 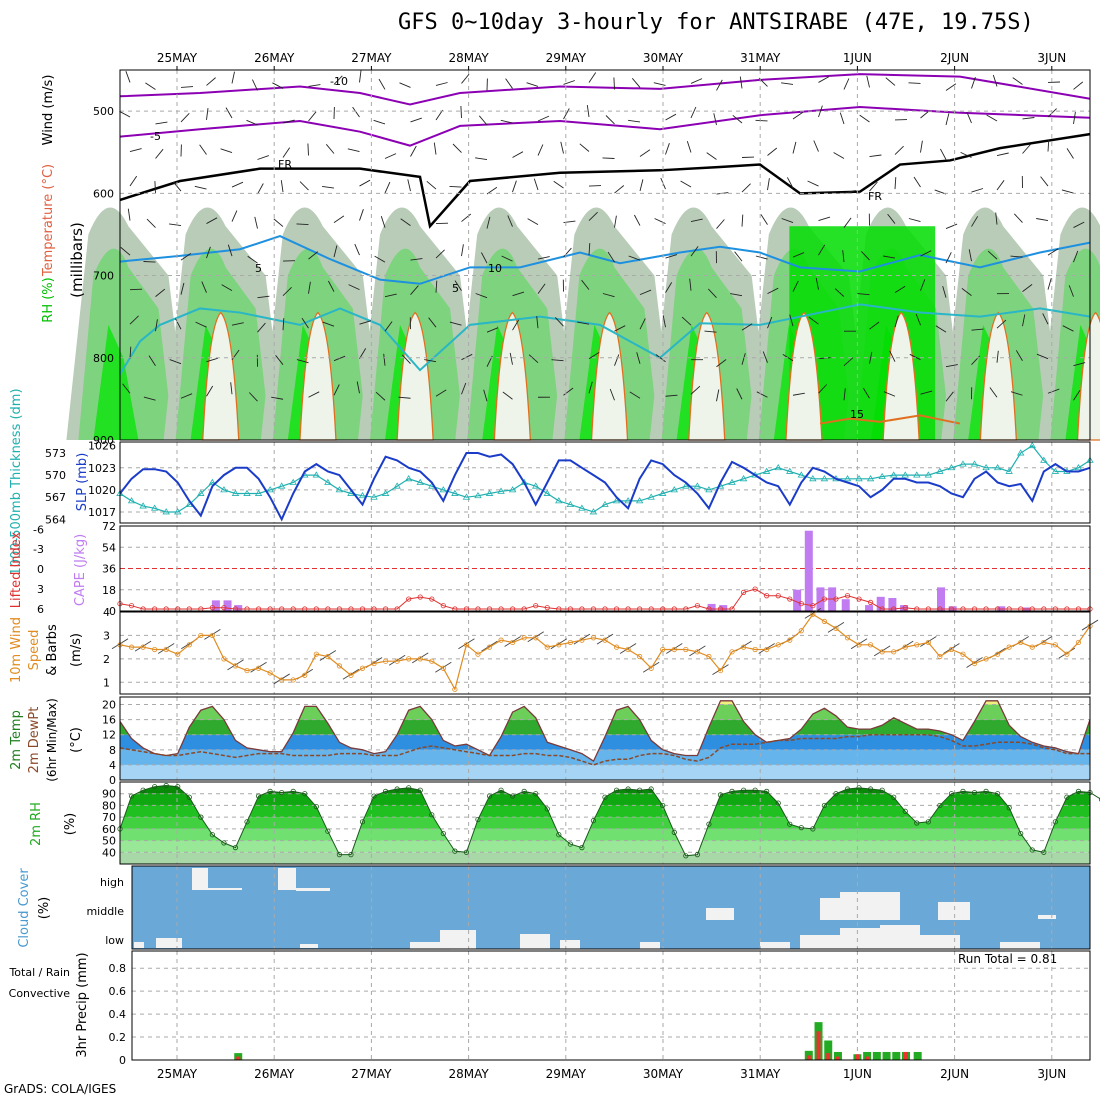 What do you see at coordinates (109, 817) in the screenshot?
I see `rh-tick: 70` at bounding box center [109, 817].